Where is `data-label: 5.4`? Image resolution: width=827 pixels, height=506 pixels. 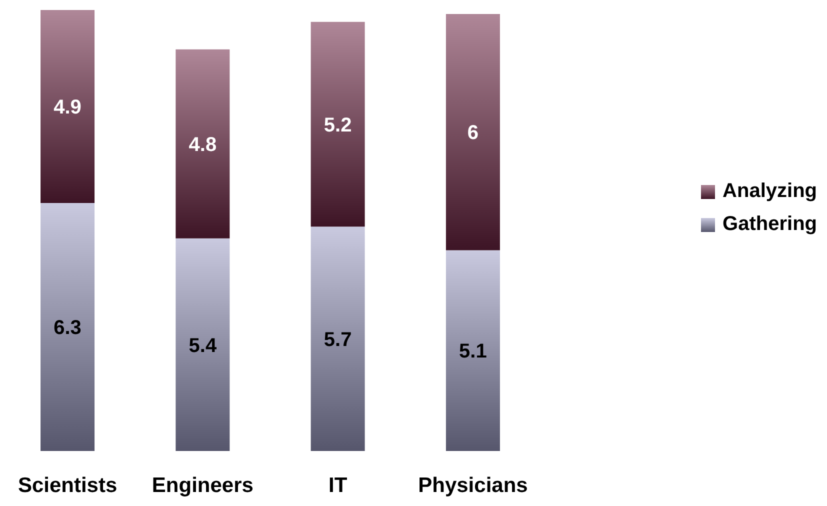 data-label: 5.4 is located at coordinates (203, 345).